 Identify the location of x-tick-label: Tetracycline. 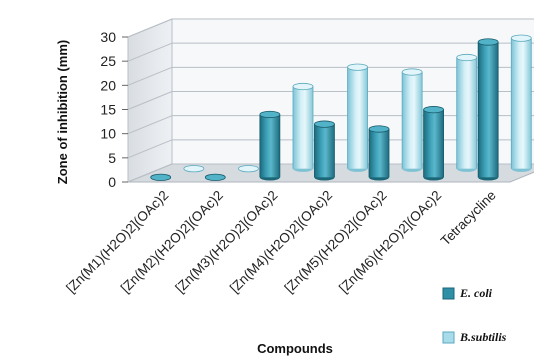
(468, 218).